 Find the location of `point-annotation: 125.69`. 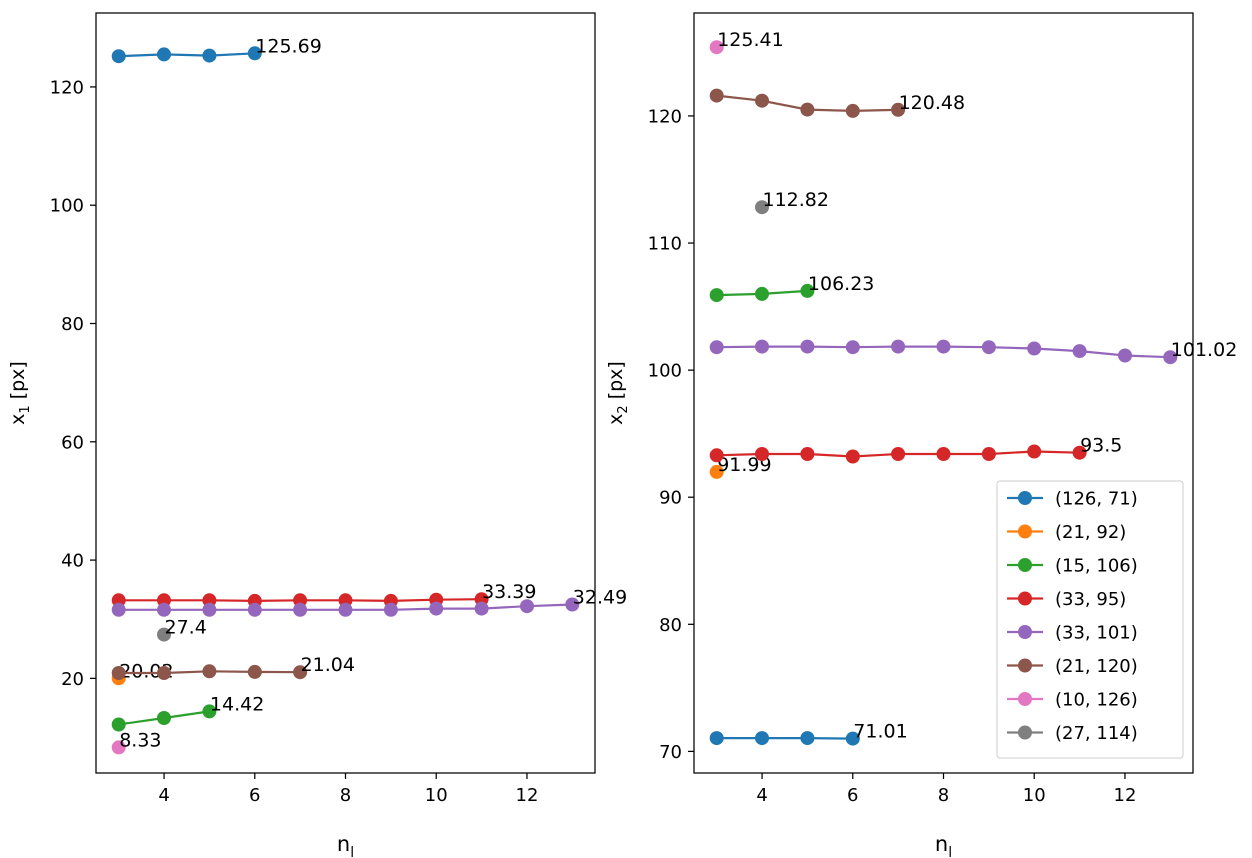

point-annotation: 125.69 is located at coordinates (288, 46).